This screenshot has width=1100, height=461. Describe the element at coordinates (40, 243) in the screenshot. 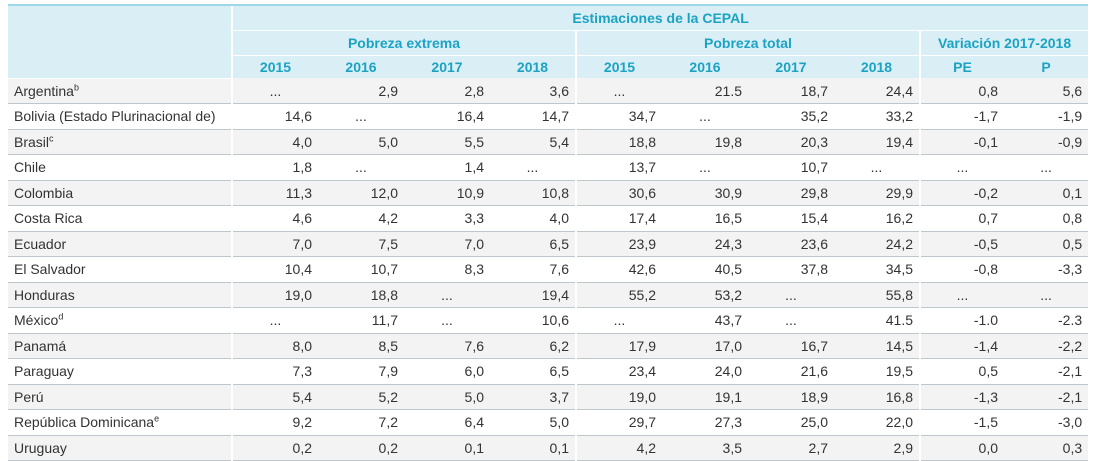

I see `country-name: Ecuador` at that location.